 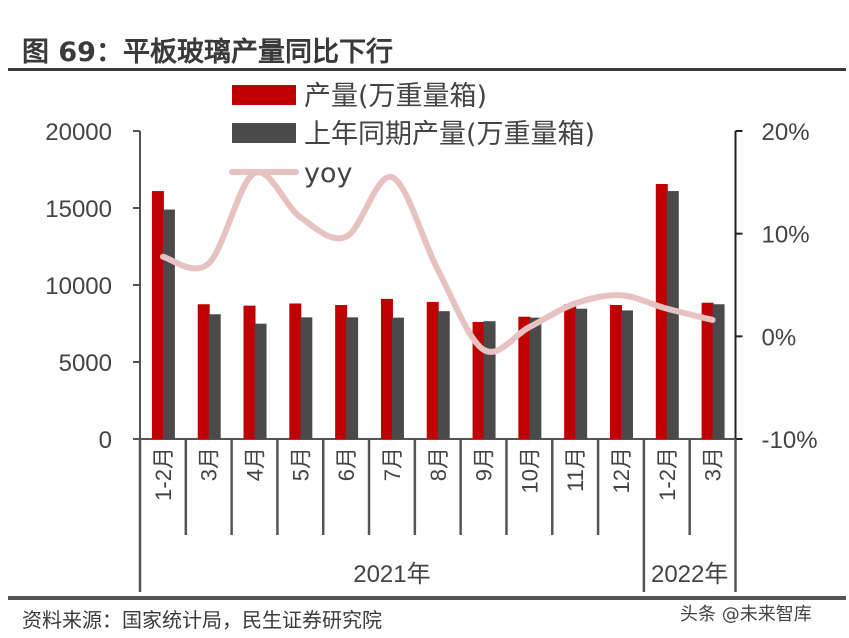 I want to click on bottom-divider, so click(x=427, y=598).